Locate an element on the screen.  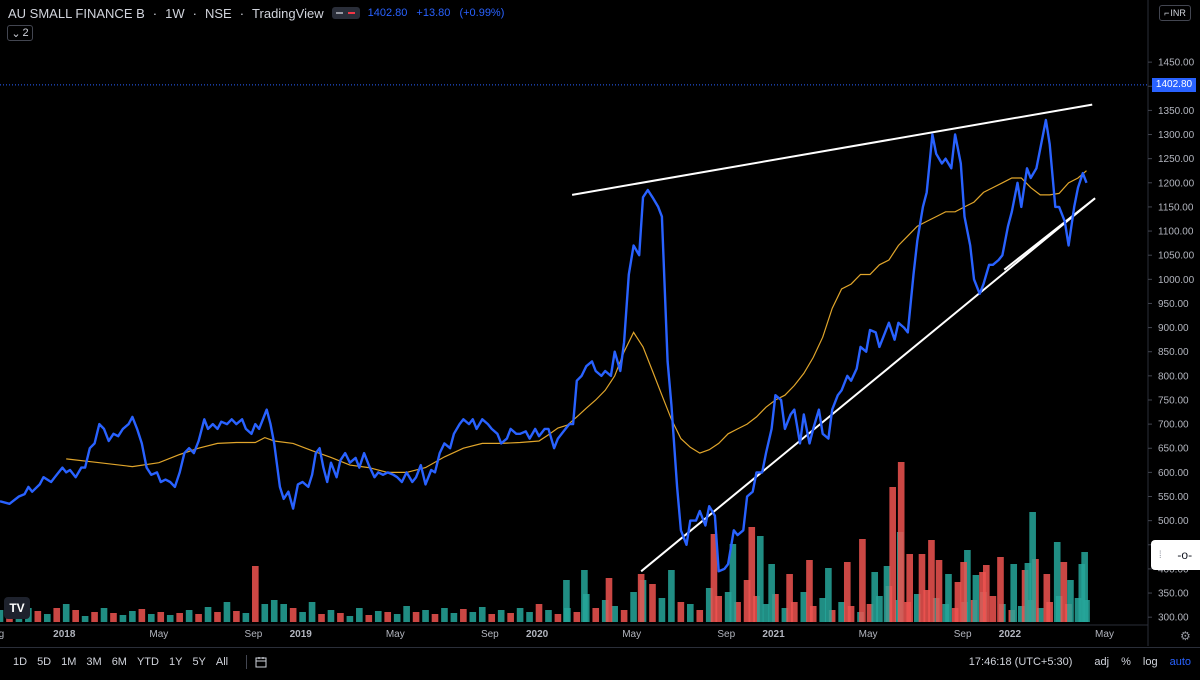
calendar-icon is located at coordinates (261, 662).